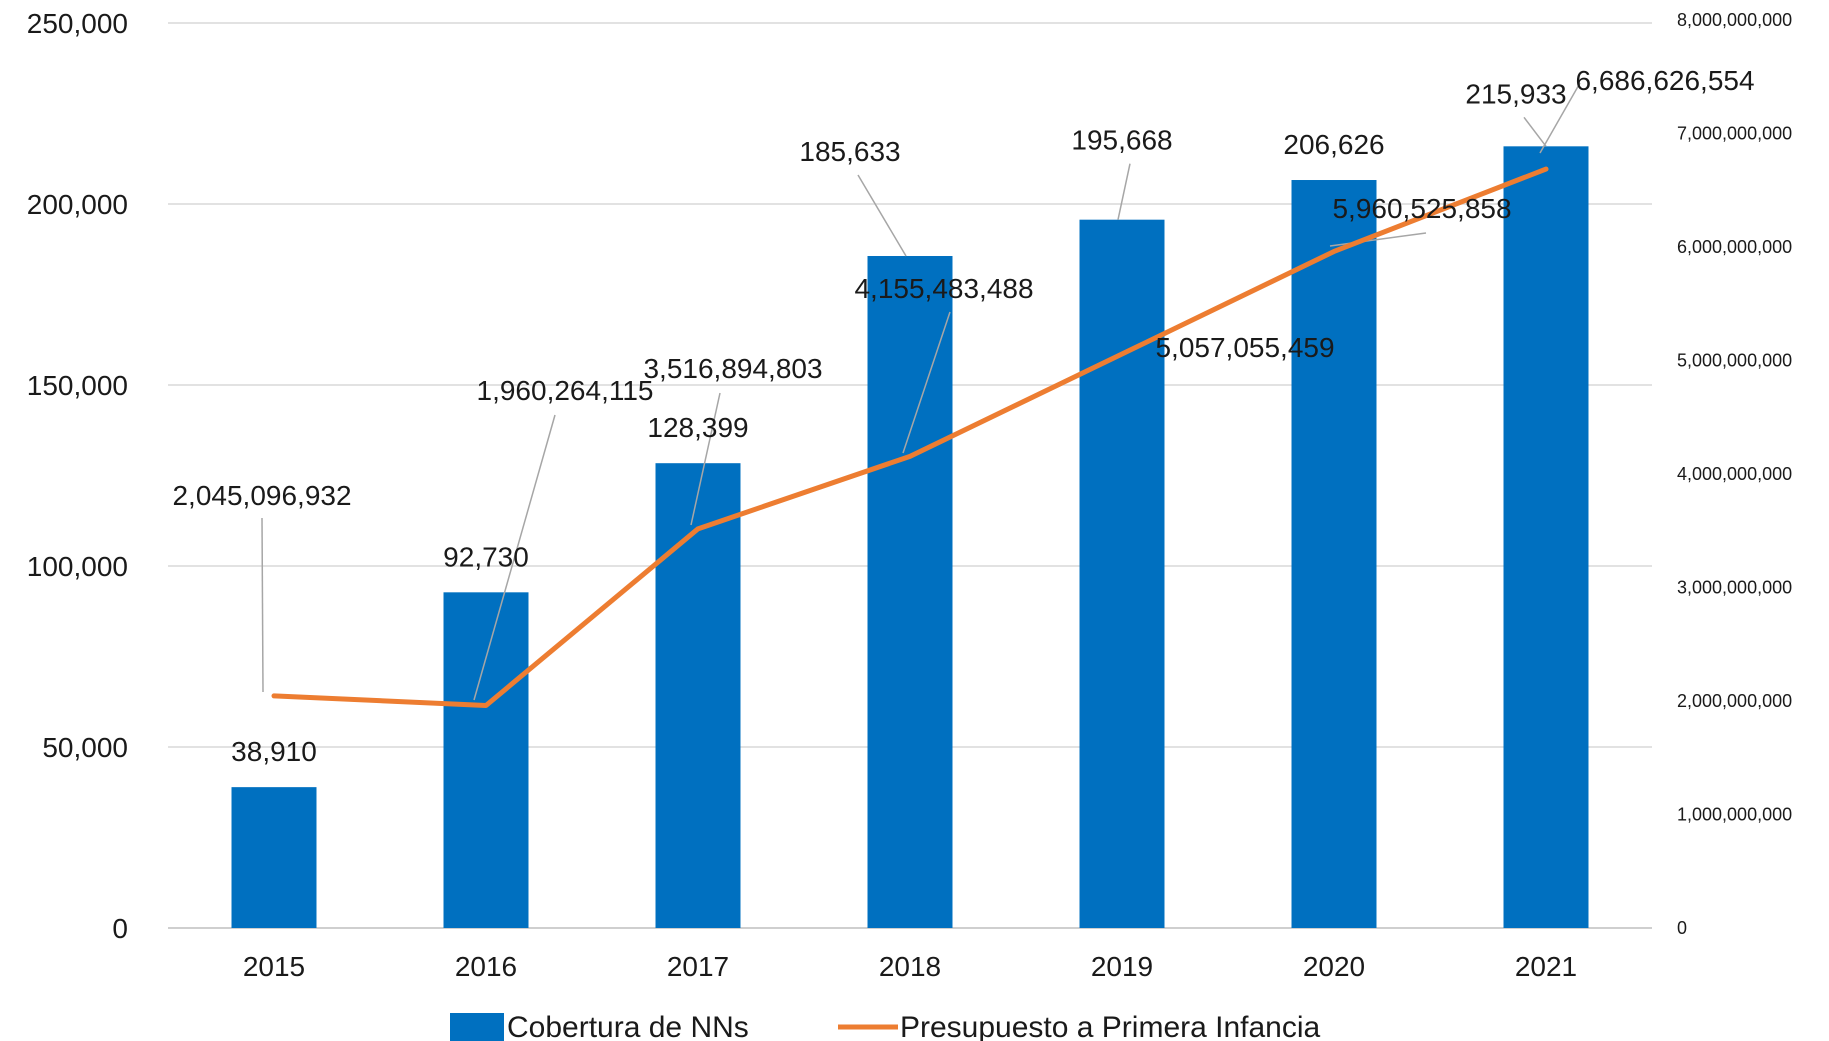 The image size is (1829, 1041). I want to click on x-tick-label: 2020, so click(1334, 966).